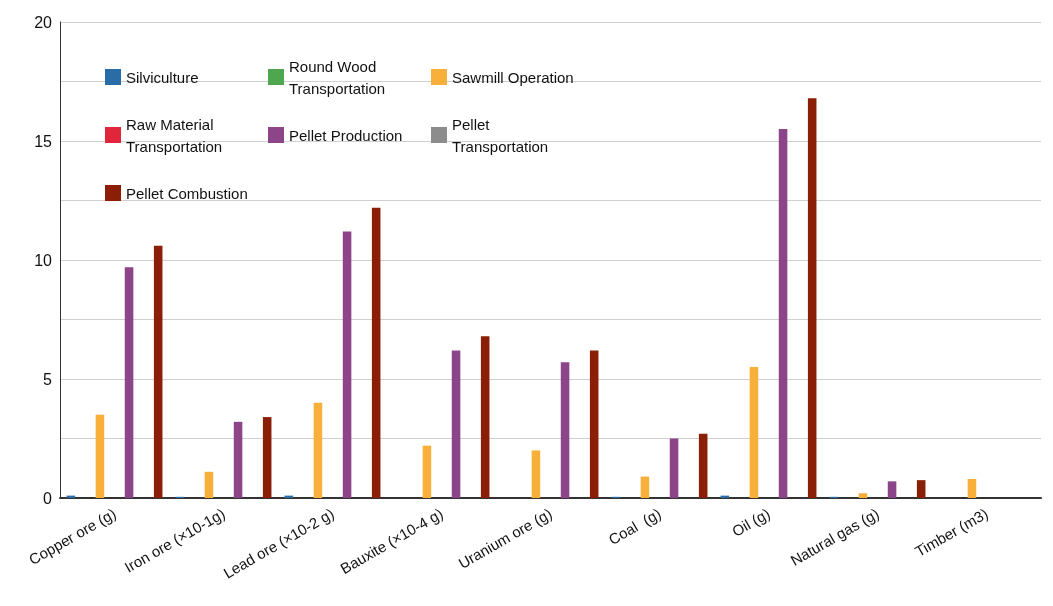  What do you see at coordinates (48, 498) in the screenshot?
I see `y-tick-label: 0` at bounding box center [48, 498].